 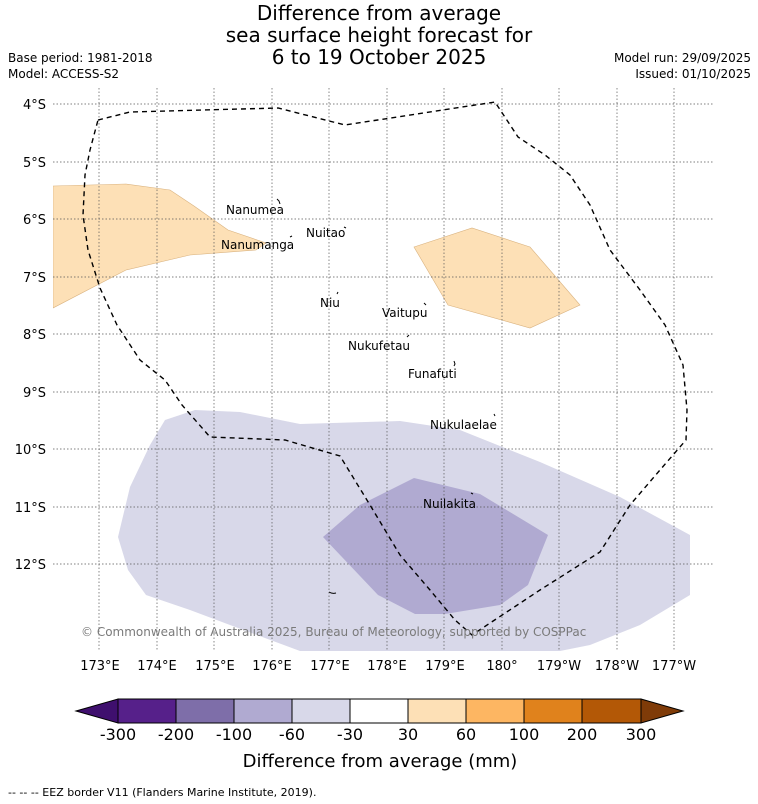 I want to click on island-shapes, so click(x=386, y=396).